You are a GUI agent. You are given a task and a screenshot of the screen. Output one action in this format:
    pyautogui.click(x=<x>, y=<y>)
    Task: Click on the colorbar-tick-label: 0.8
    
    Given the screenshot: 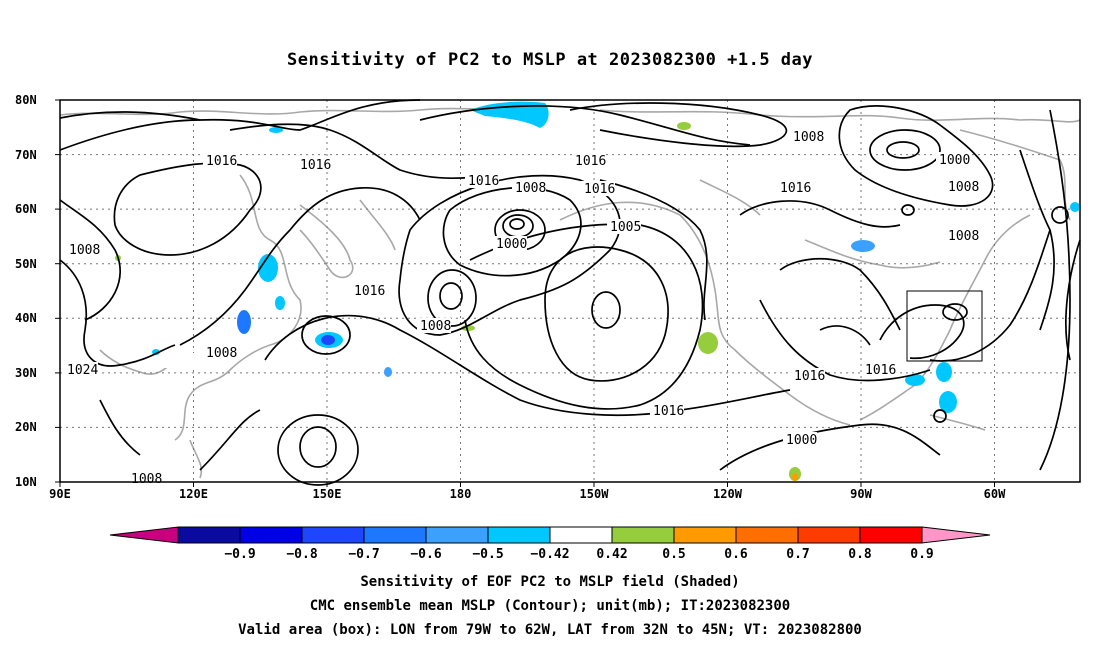 What is the action you would take?
    pyautogui.click(x=860, y=554)
    